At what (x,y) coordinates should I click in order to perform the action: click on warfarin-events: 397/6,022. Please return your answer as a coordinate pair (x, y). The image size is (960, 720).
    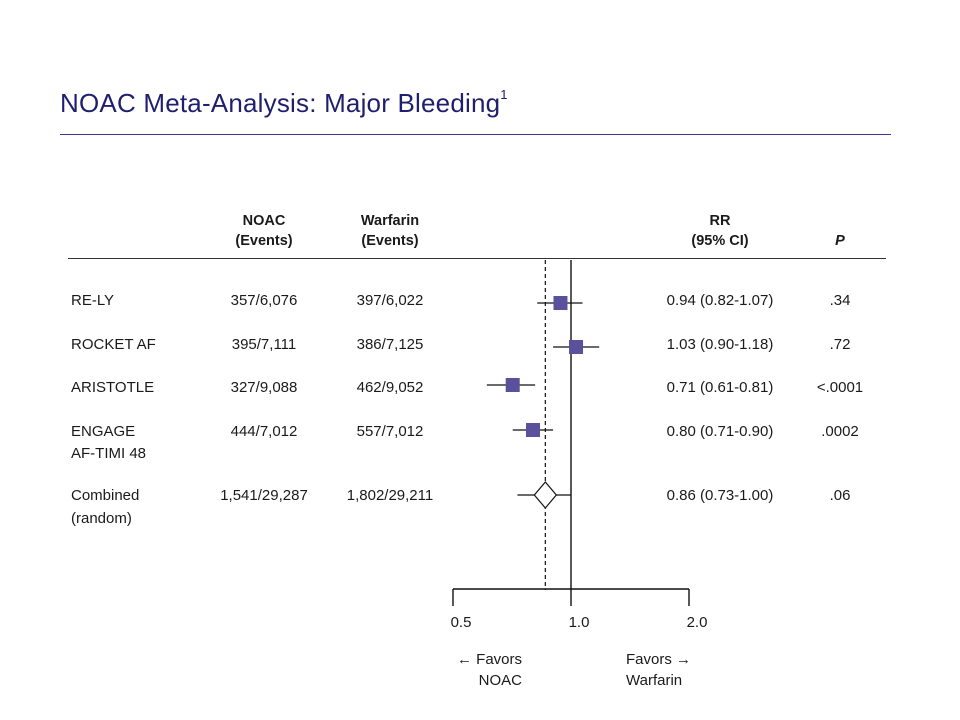
    Looking at the image, I should click on (390, 300).